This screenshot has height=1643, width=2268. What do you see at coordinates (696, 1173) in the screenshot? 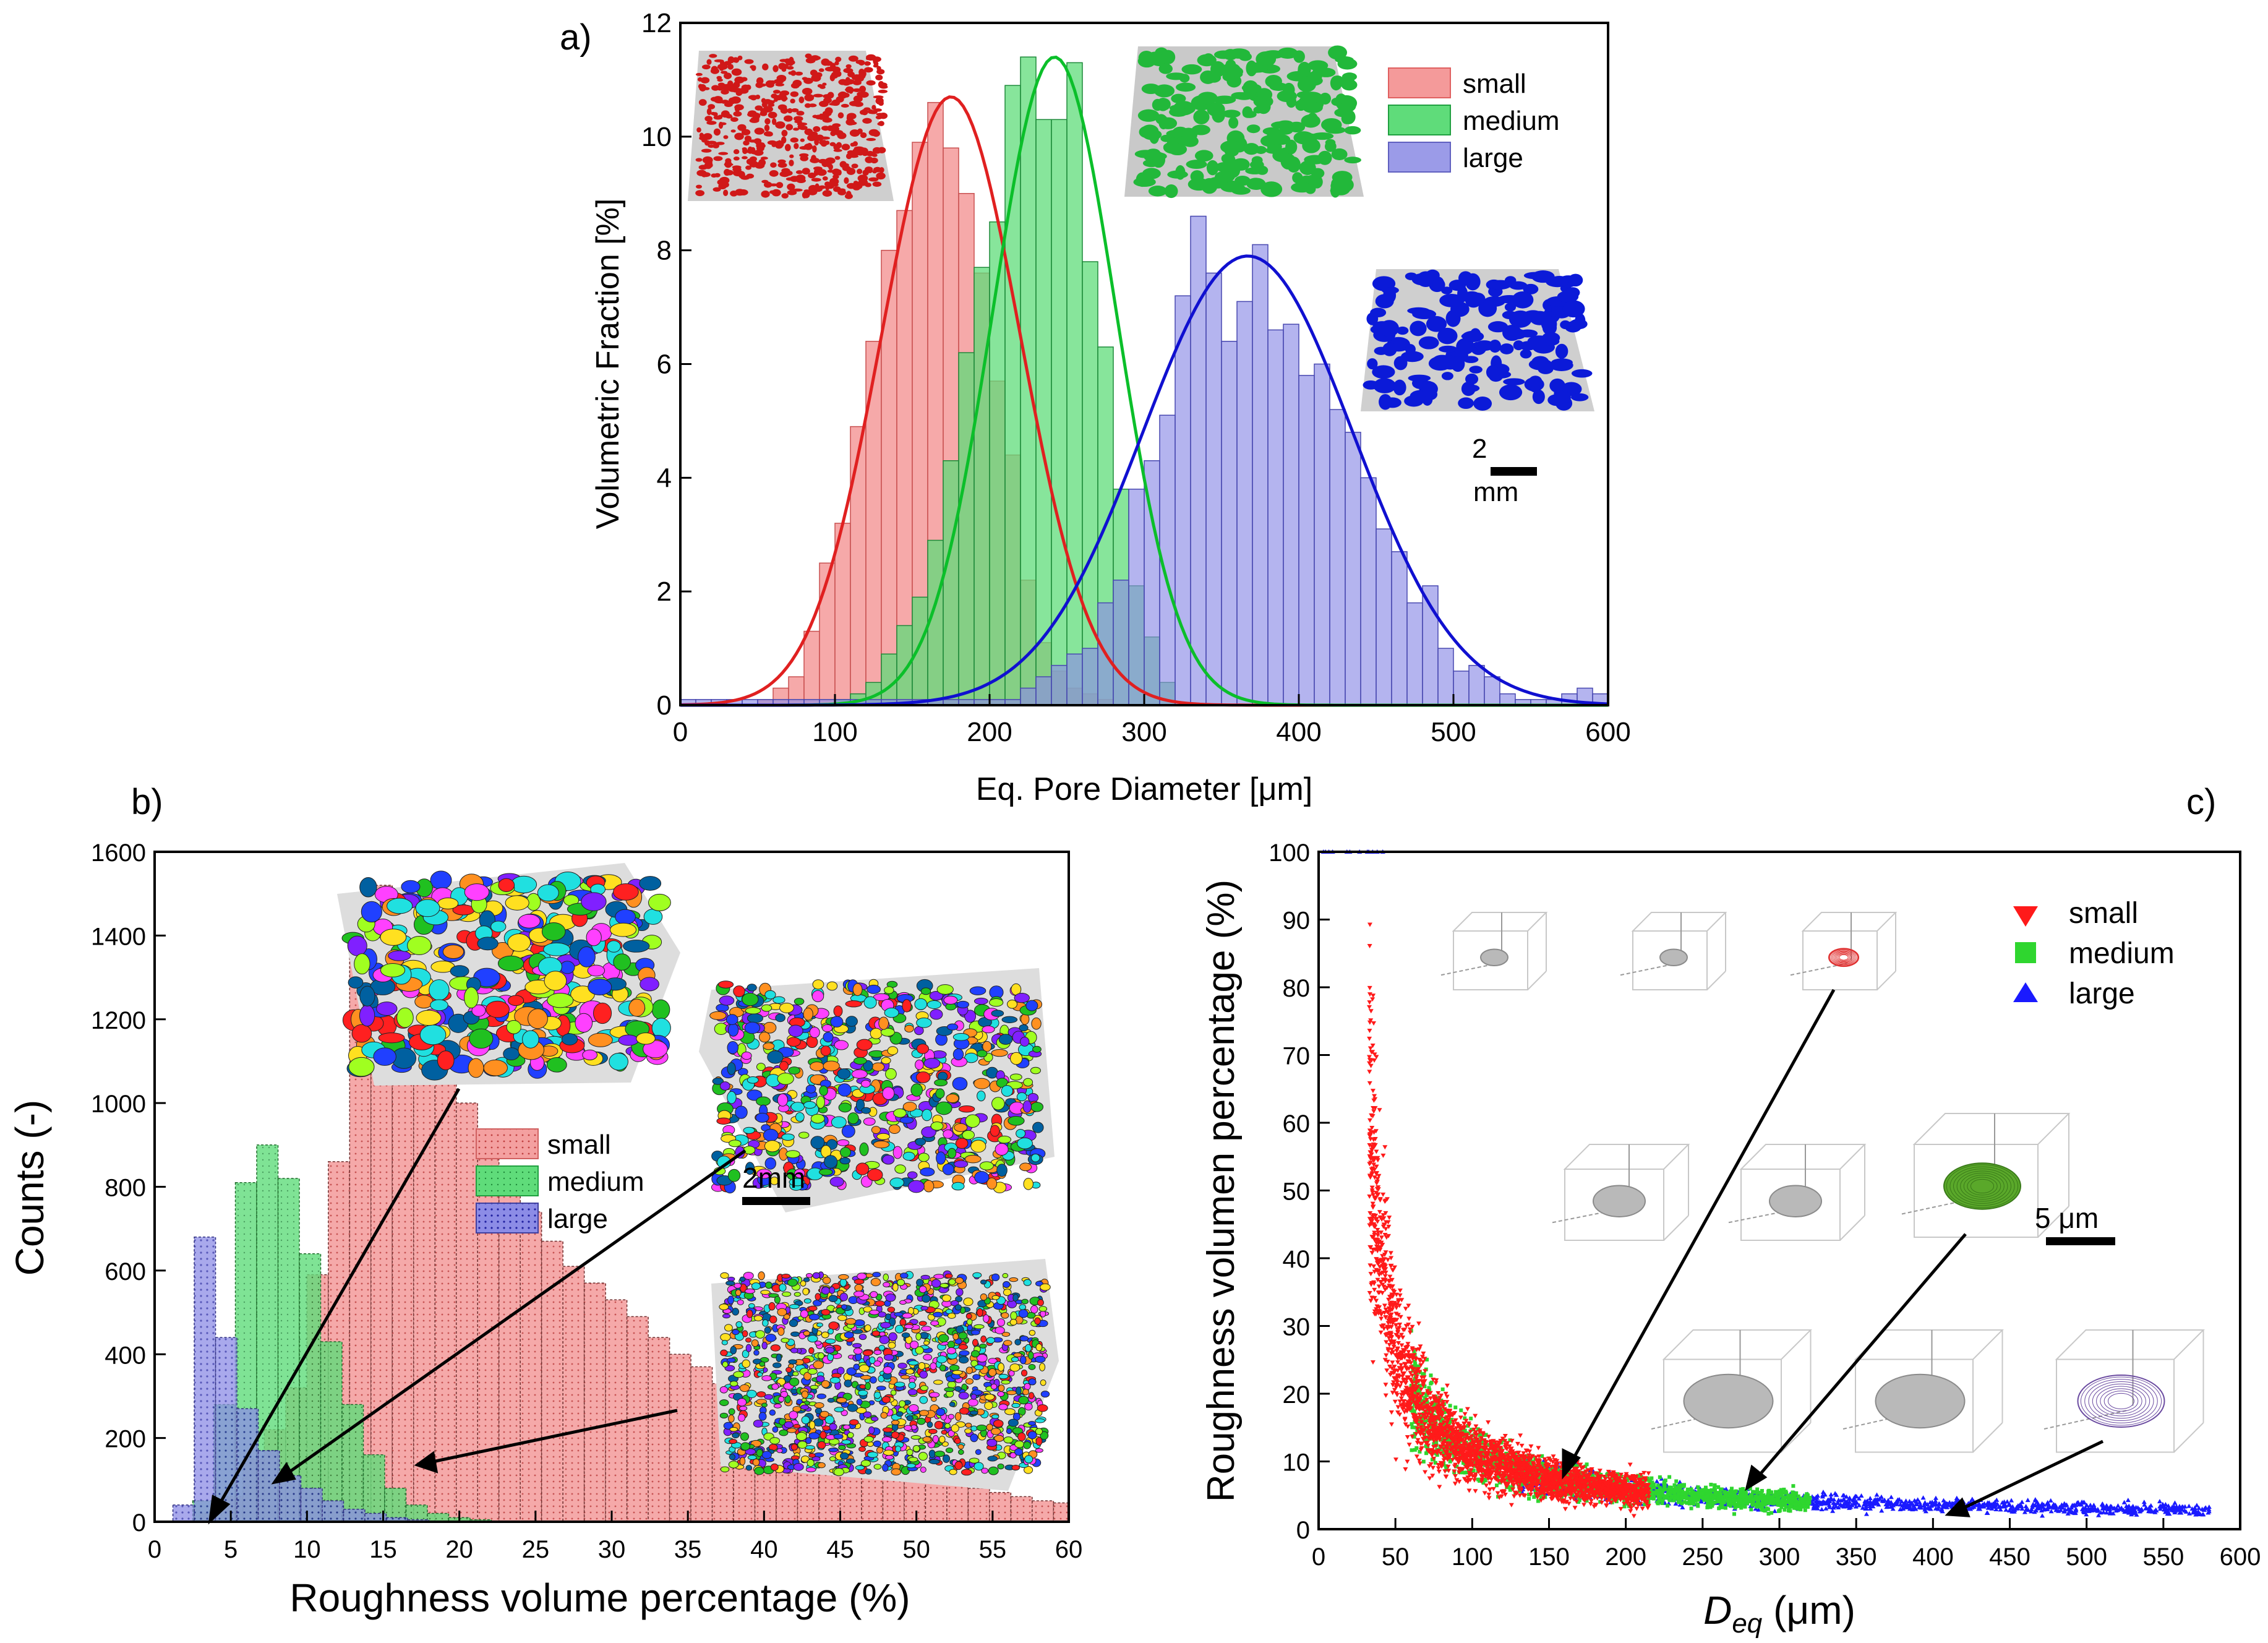
I see `panel-b-inset-pore-dots` at bounding box center [696, 1173].